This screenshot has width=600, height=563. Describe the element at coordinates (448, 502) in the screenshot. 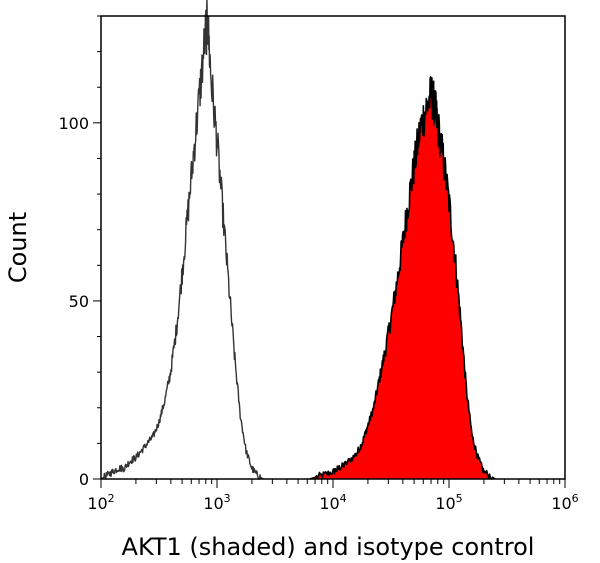

I see `x-tick-label: 10⁵` at that location.